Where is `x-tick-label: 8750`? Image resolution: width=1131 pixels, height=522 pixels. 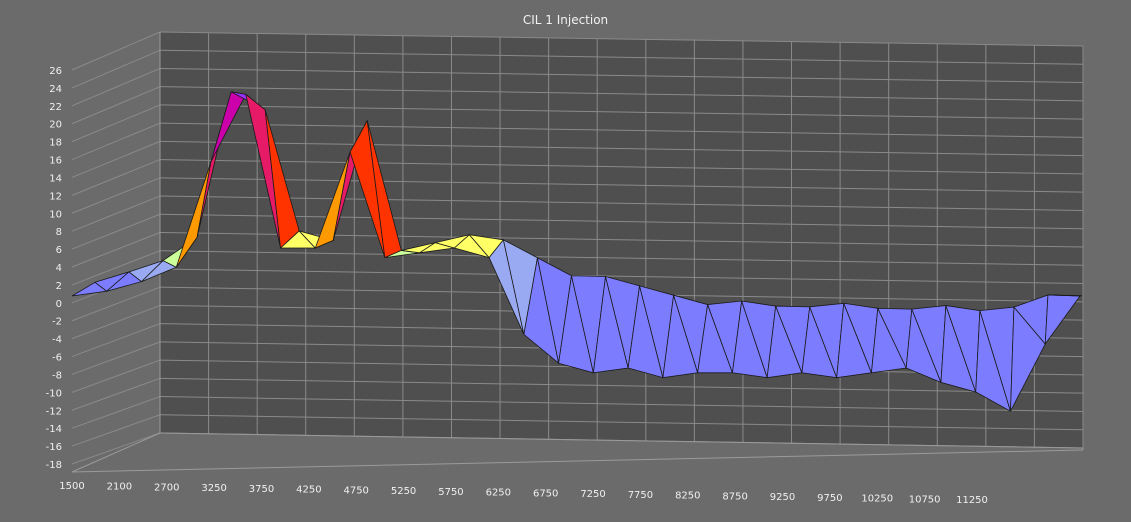 x-tick-label: 8750 is located at coordinates (734, 496).